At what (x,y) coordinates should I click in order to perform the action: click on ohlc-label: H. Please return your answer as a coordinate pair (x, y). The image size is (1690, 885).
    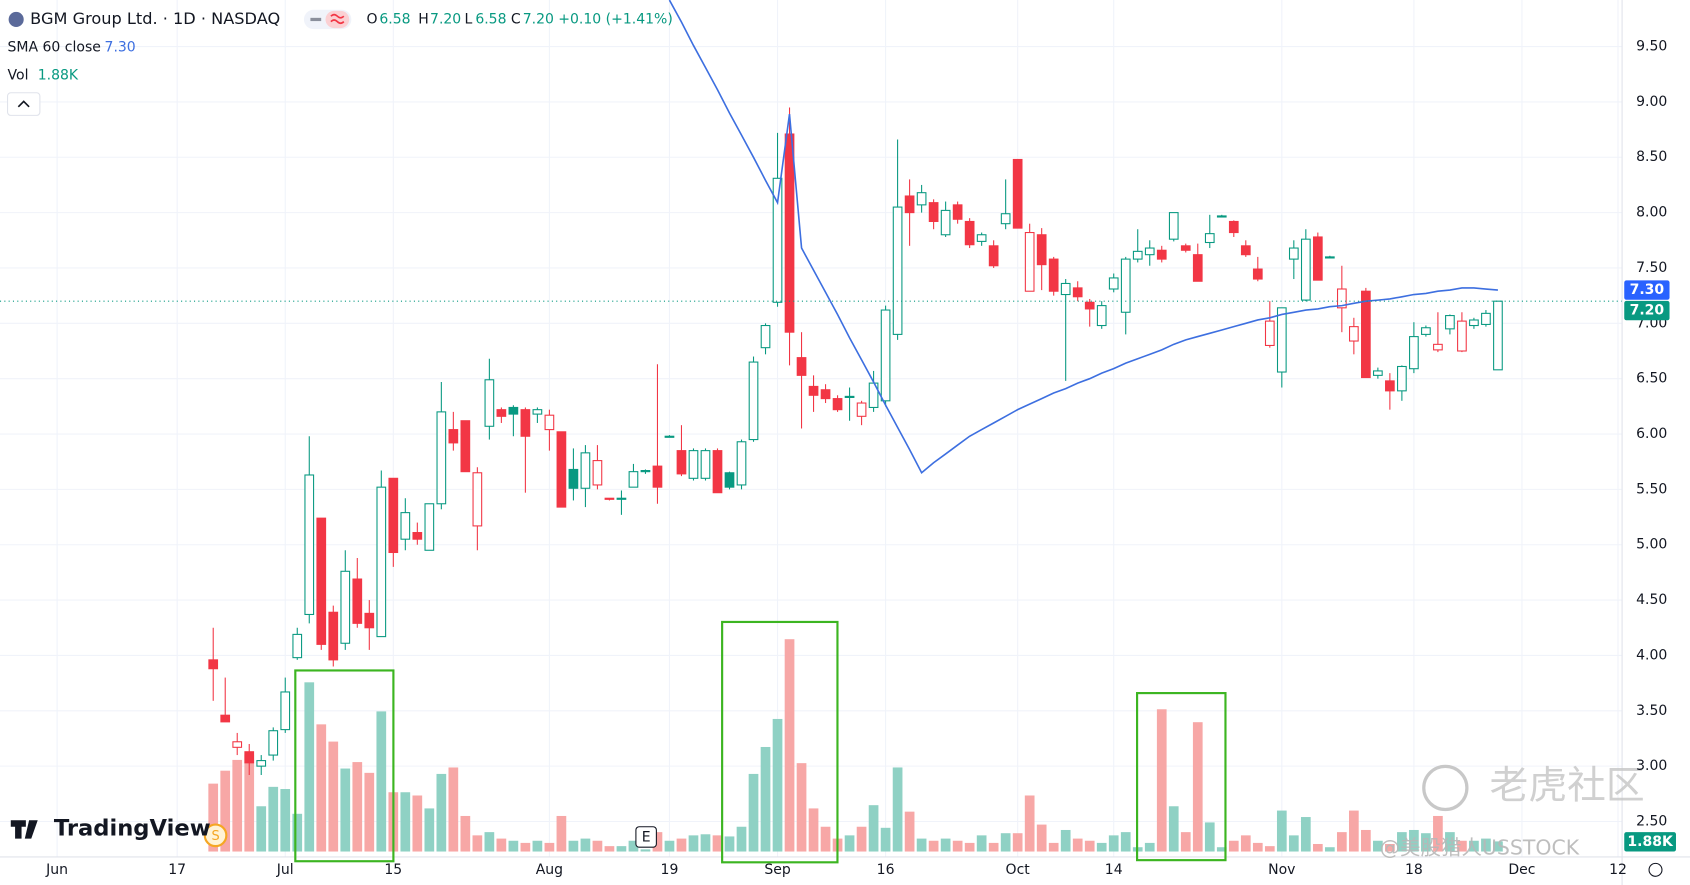
    Looking at the image, I should click on (423, 19).